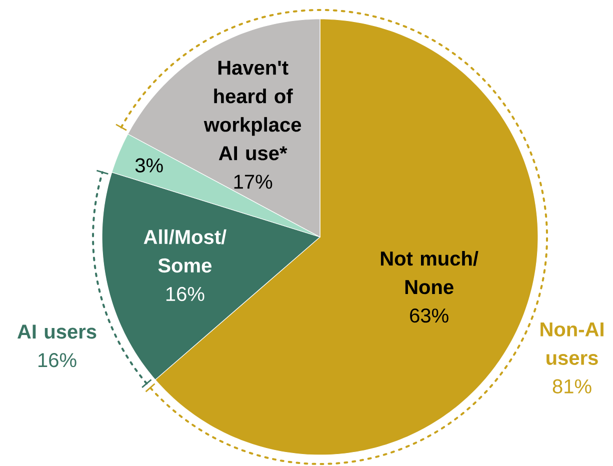 This screenshot has height=466, width=613. What do you see at coordinates (572, 386) in the screenshot?
I see `text: 81%` at bounding box center [572, 386].